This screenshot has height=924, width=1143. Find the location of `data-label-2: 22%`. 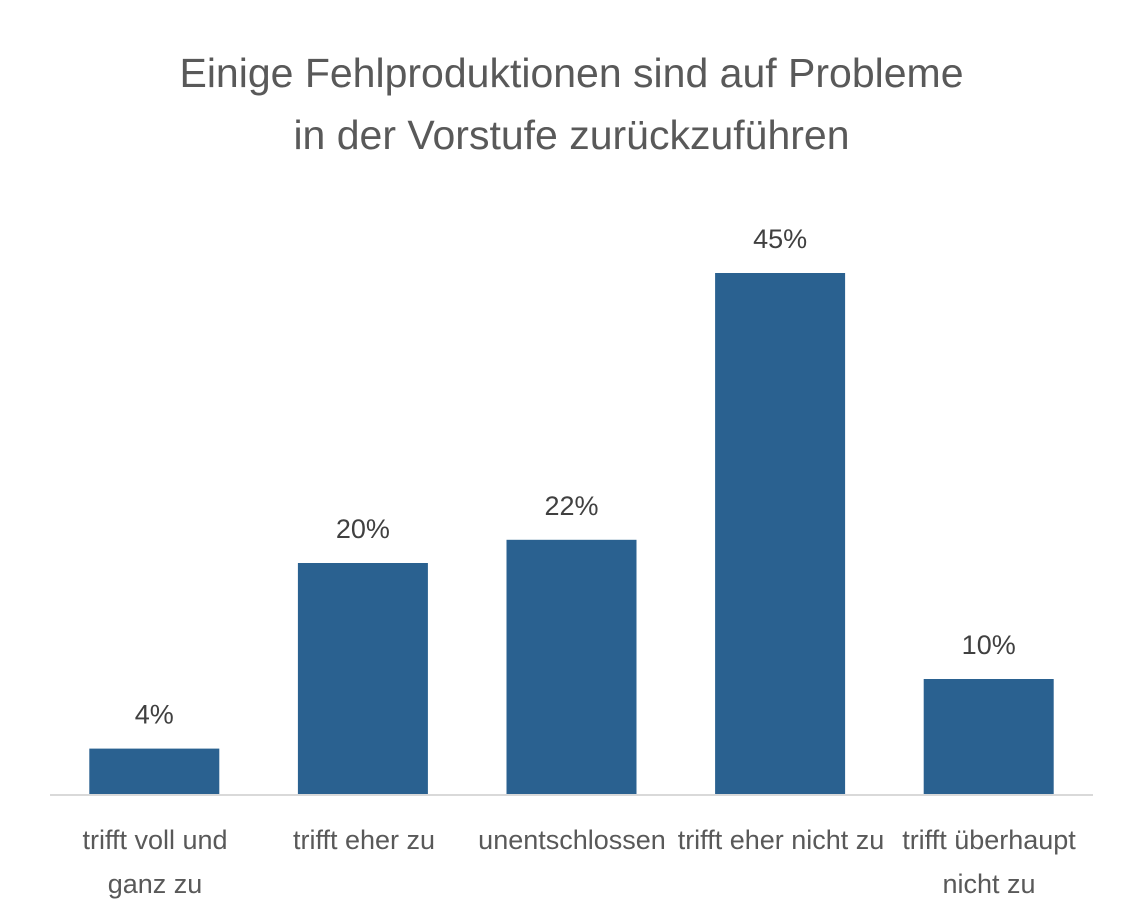

data-label-2: 22% is located at coordinates (571, 506).